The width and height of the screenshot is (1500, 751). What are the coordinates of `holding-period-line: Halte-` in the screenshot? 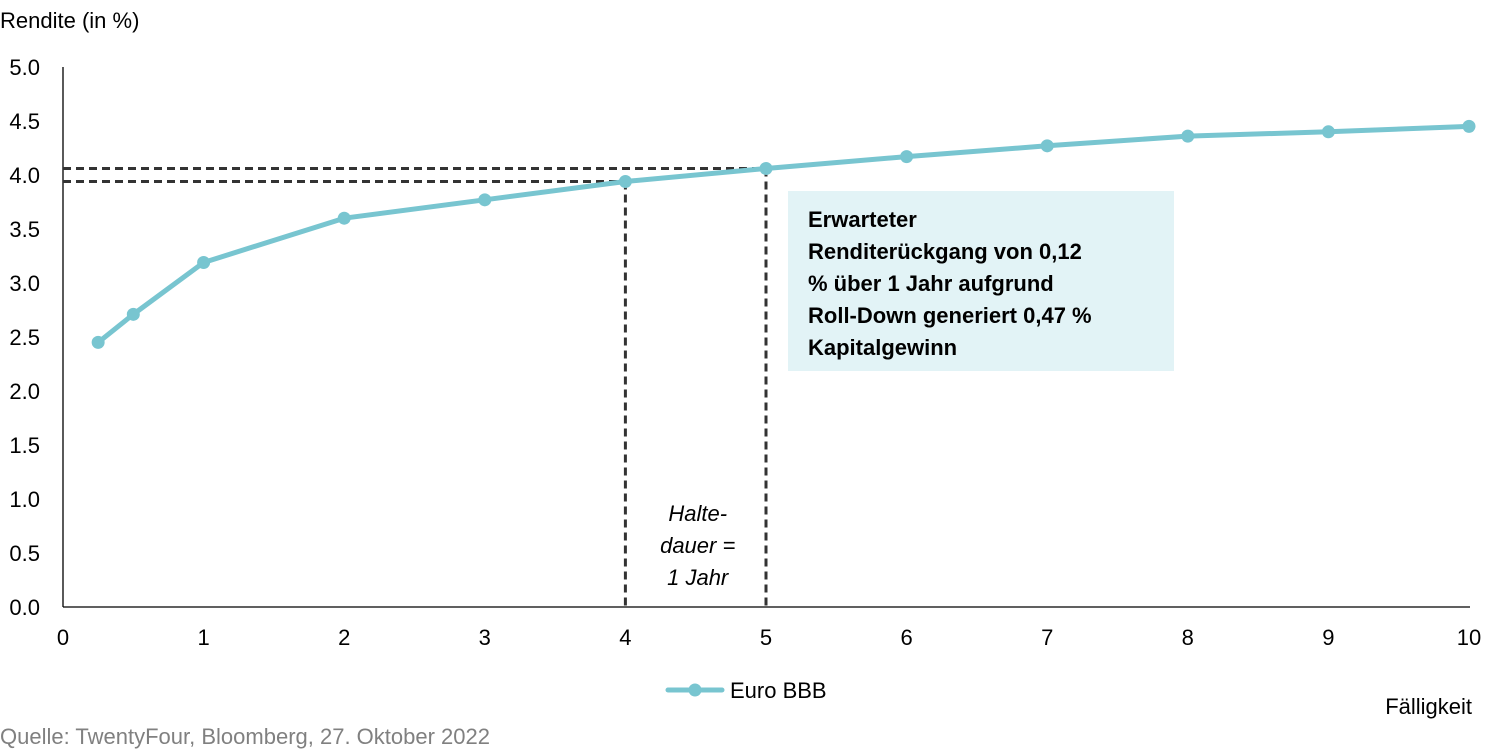 It's located at (697, 513).